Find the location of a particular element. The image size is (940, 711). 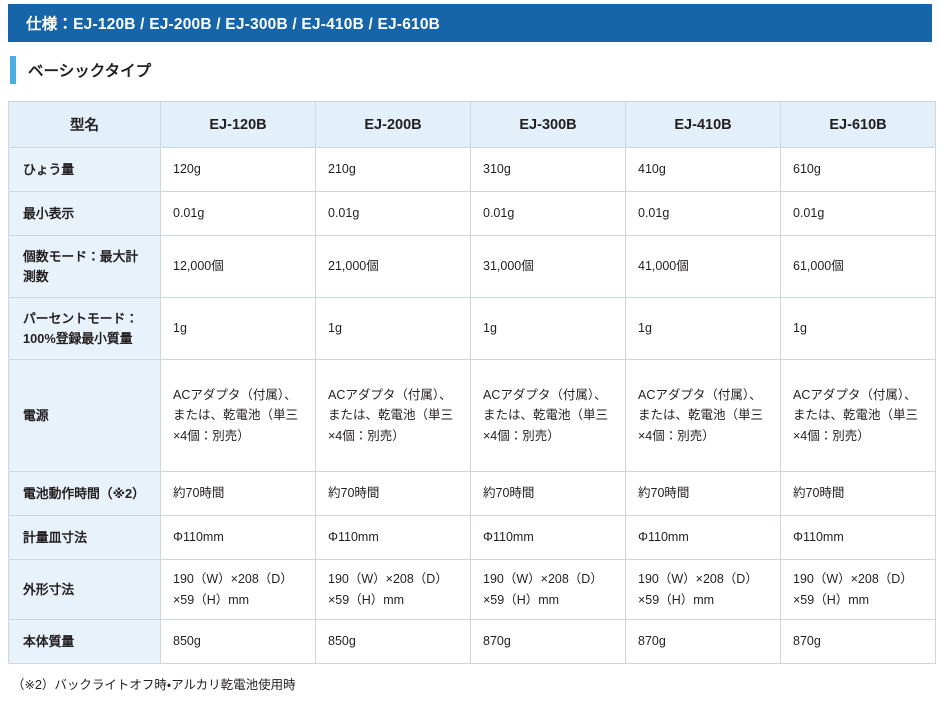

cell-percent-mode-ej-200b: 1g is located at coordinates (393, 328).